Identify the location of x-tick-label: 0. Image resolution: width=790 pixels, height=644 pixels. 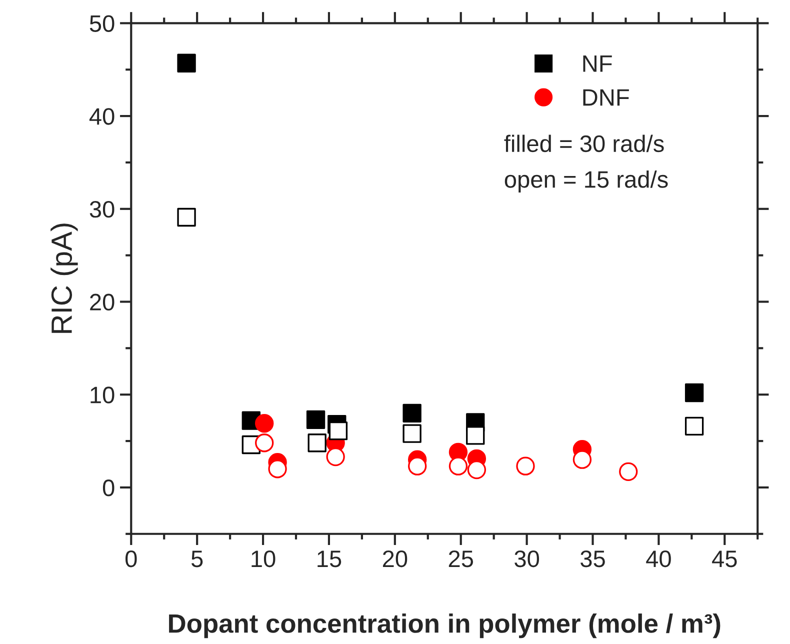
(131, 559).